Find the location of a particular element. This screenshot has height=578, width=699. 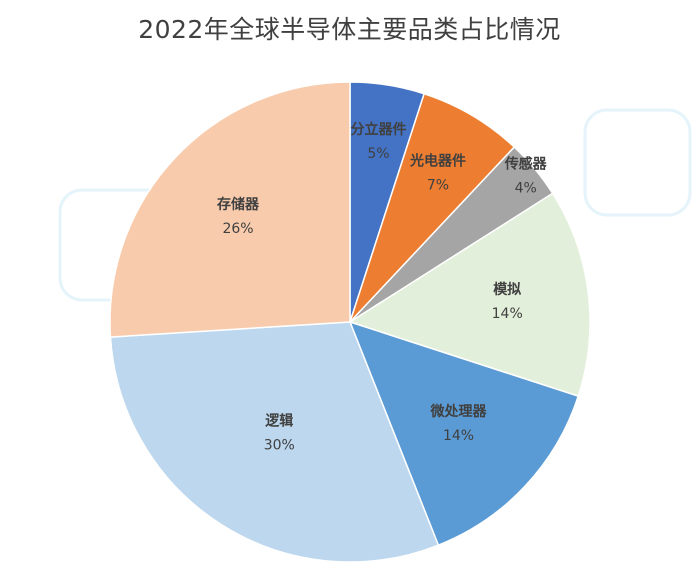

slice-category-label: 模拟 is located at coordinates (507, 289).